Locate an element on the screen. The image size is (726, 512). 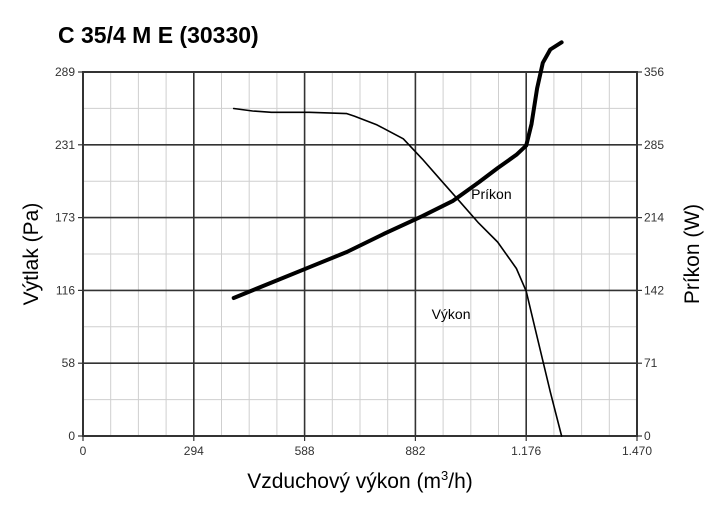
y-left-tick-label: 289 is located at coordinates (65, 72).